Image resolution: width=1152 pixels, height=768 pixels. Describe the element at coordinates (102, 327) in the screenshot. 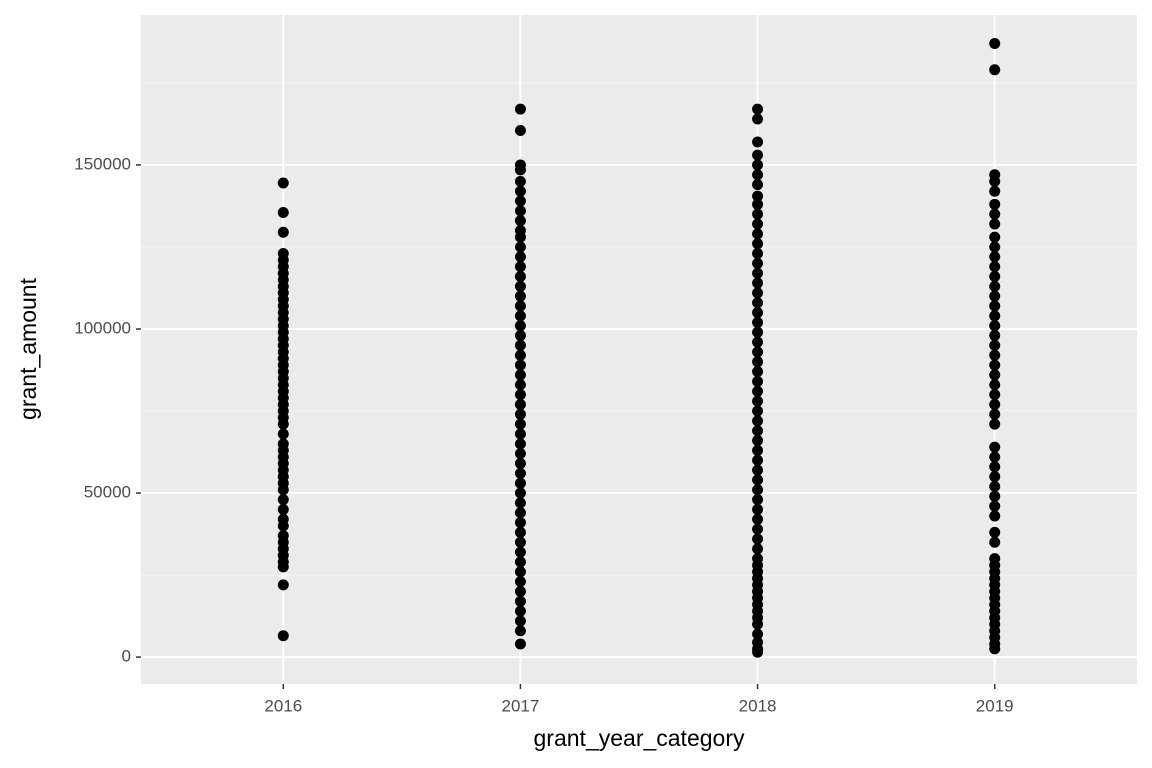

I see `y-tick-label: 100000` at that location.